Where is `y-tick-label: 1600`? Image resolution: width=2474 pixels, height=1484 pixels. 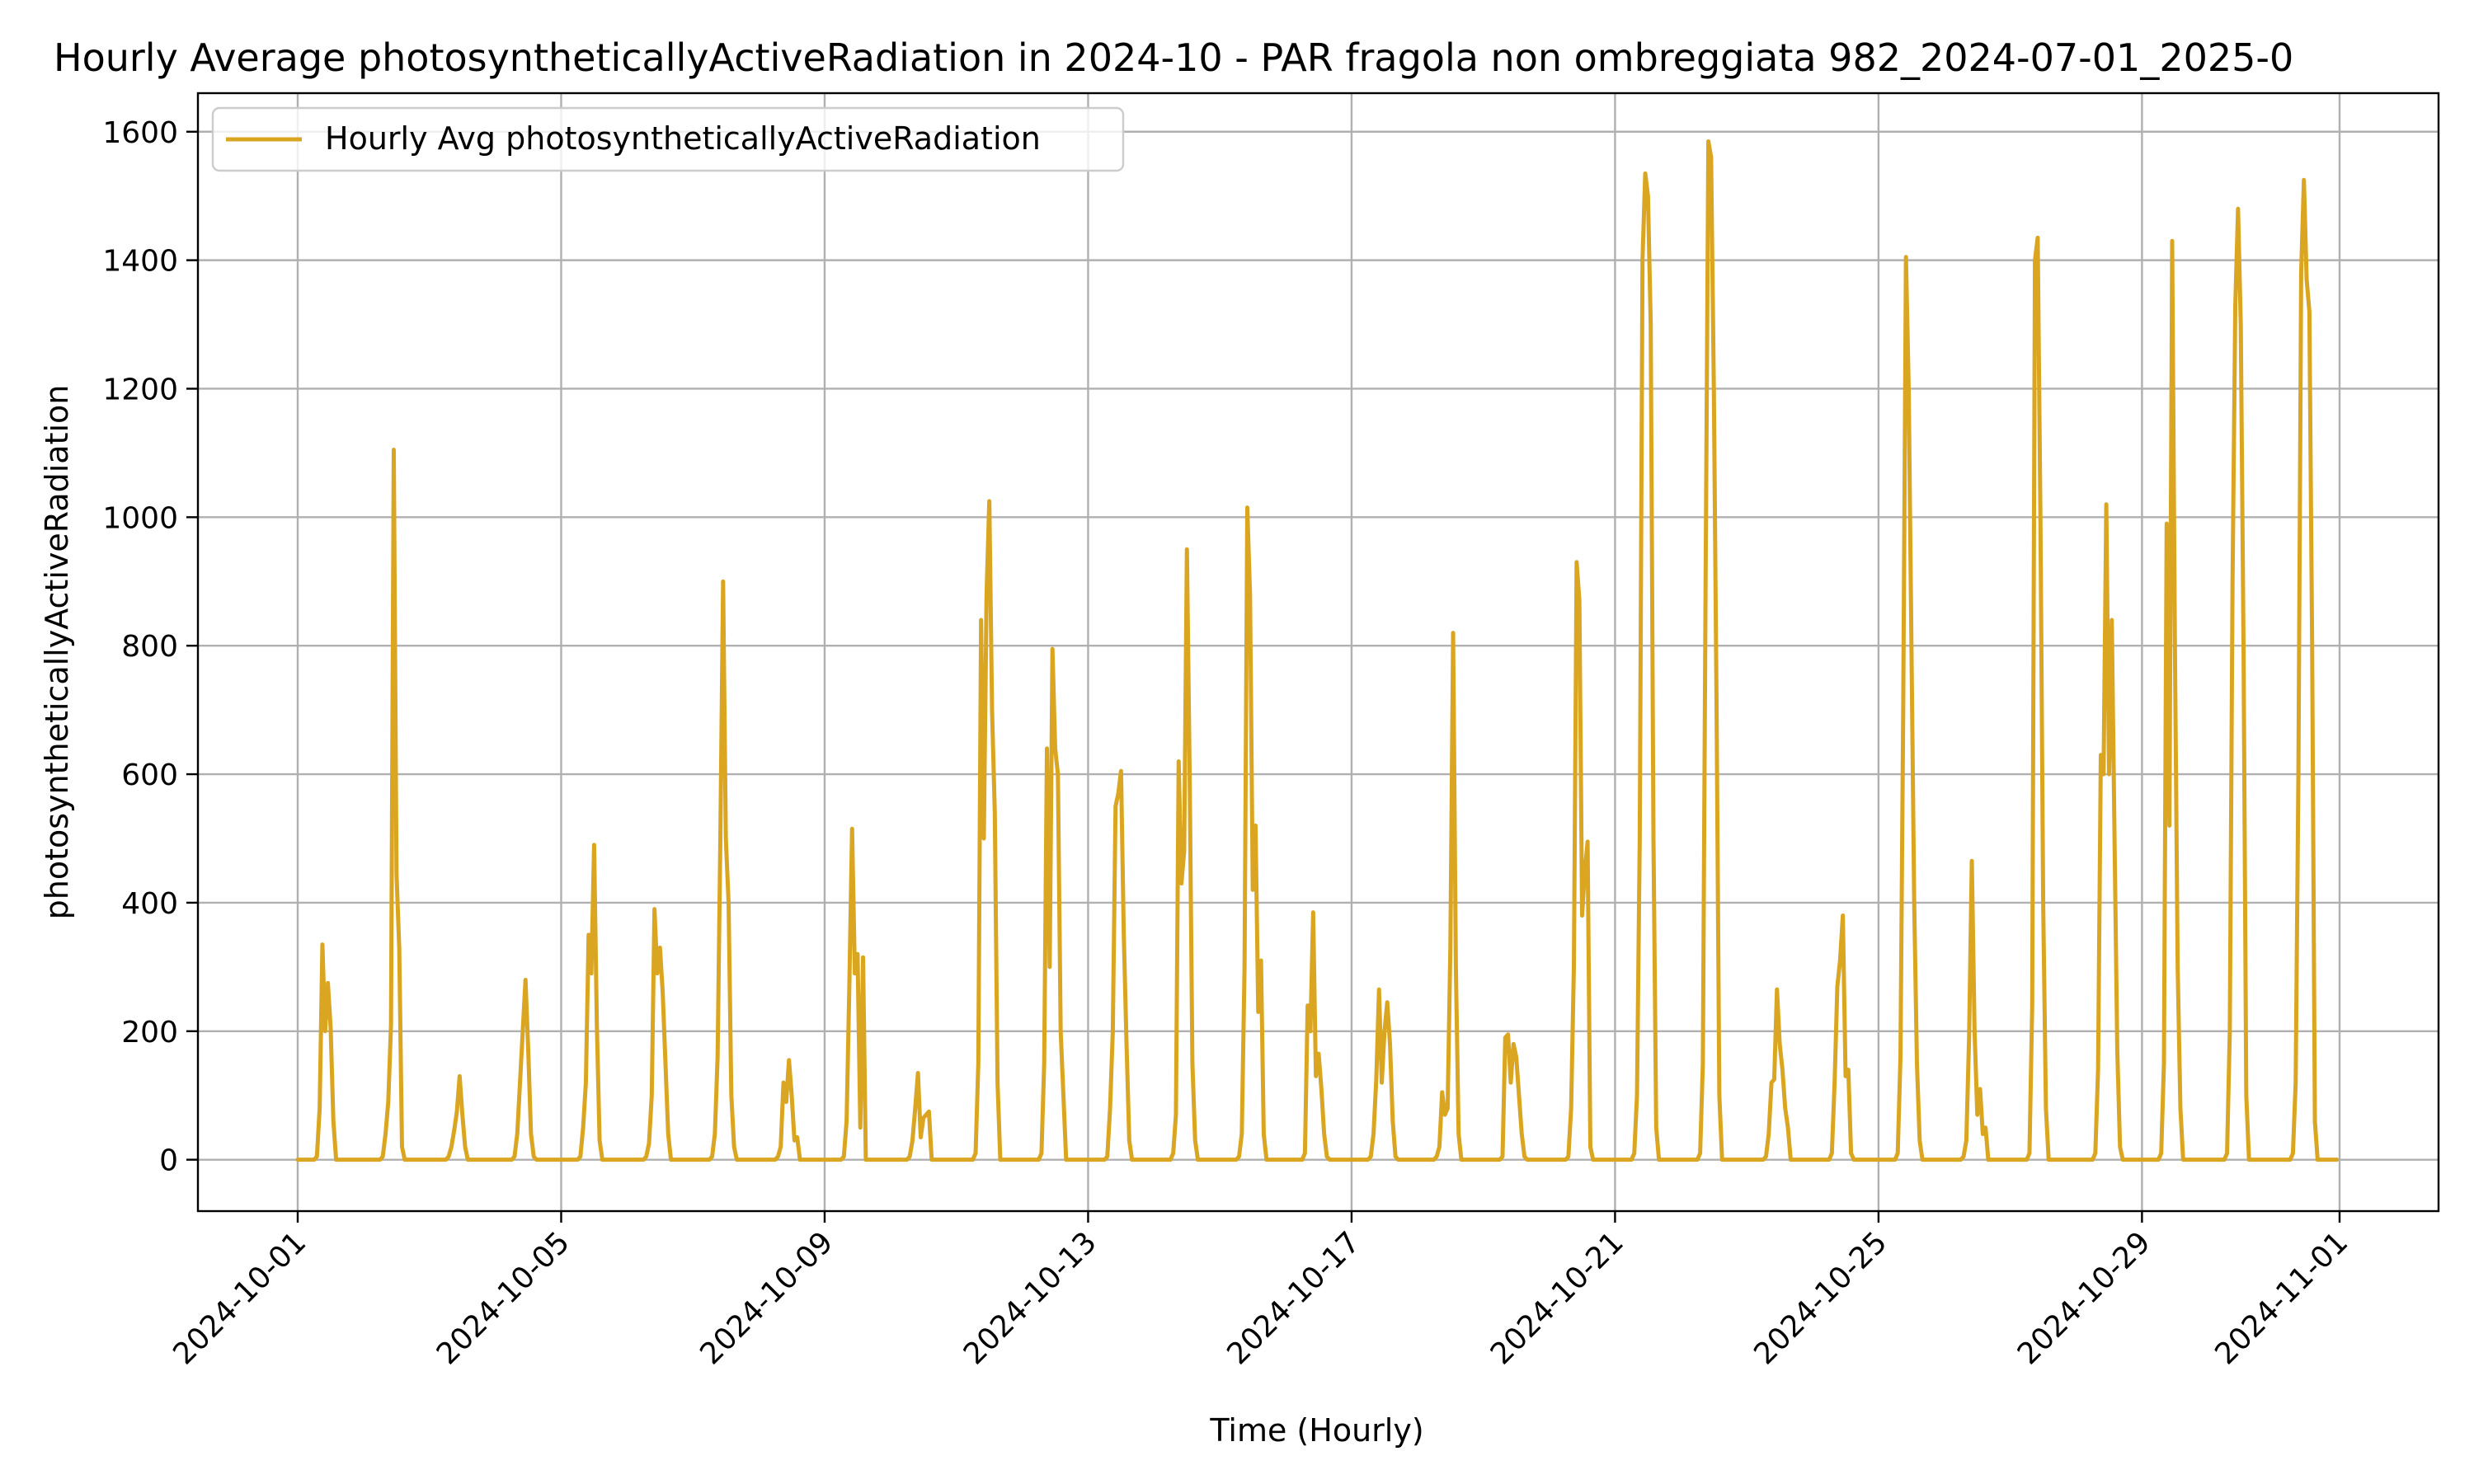
y-tick-label: 1600 is located at coordinates (140, 133).